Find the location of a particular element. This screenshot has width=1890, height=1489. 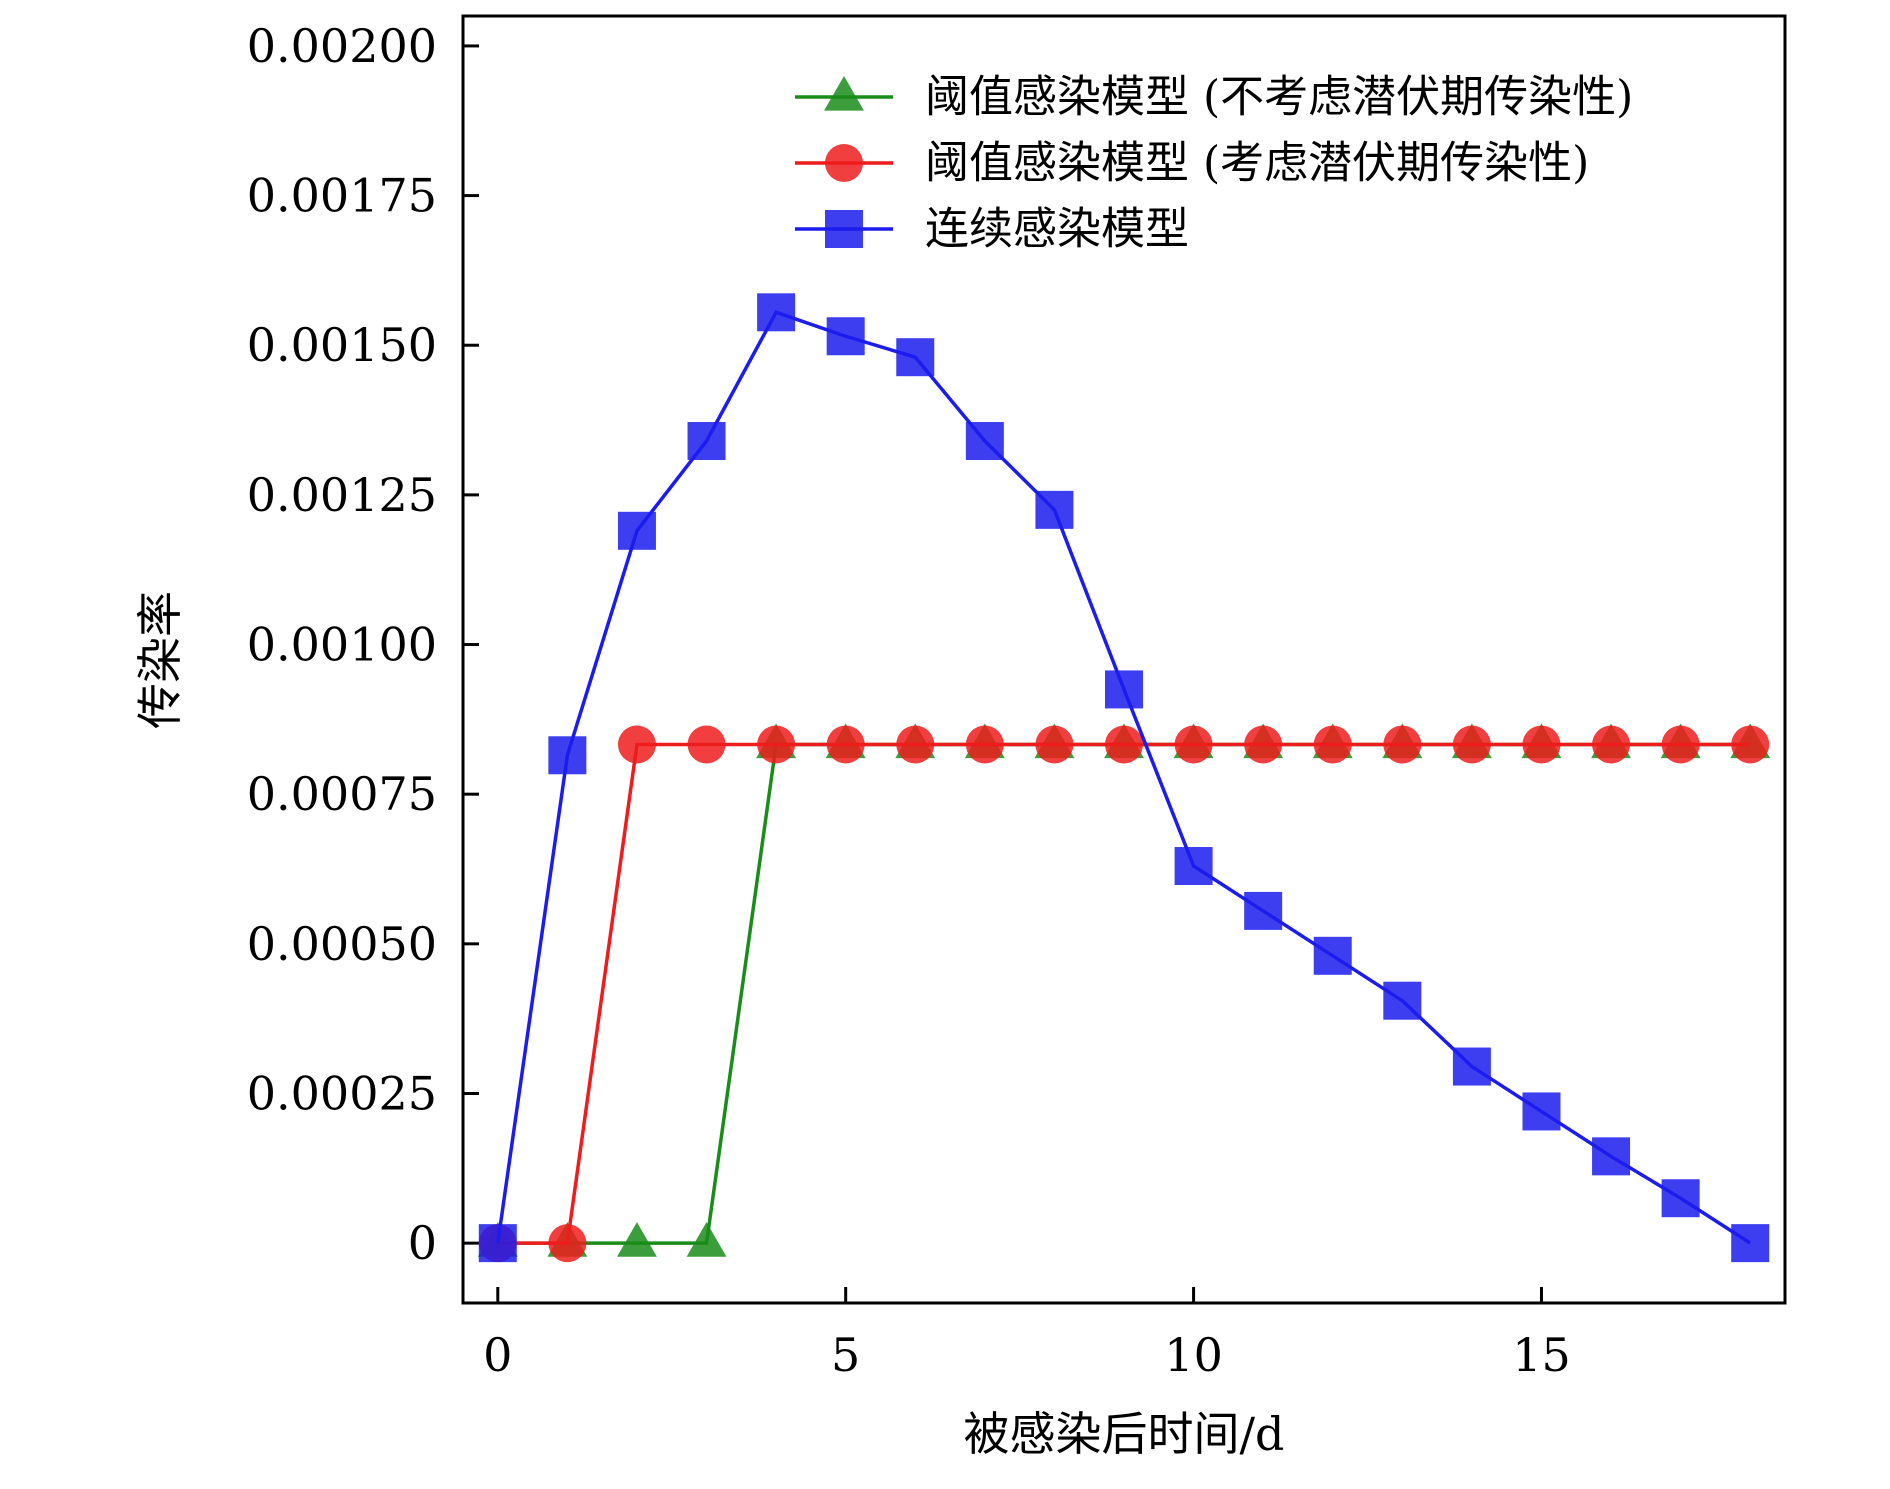

x-tick-label: 0 is located at coordinates (497, 1355).